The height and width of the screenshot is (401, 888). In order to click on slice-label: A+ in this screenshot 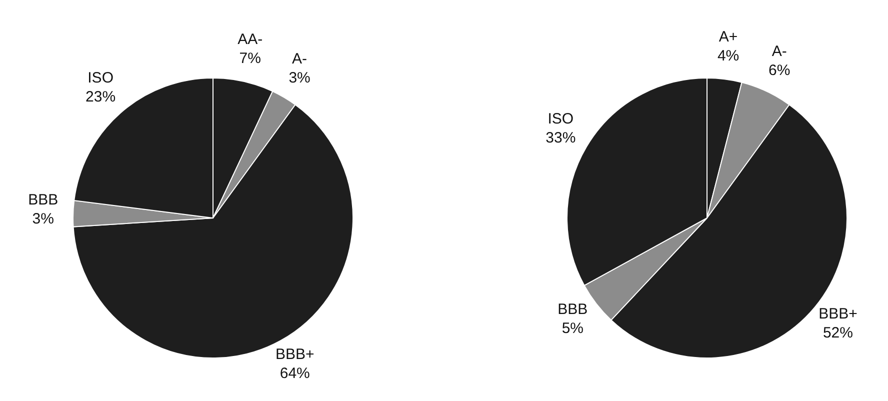, I will do `click(728, 37)`.